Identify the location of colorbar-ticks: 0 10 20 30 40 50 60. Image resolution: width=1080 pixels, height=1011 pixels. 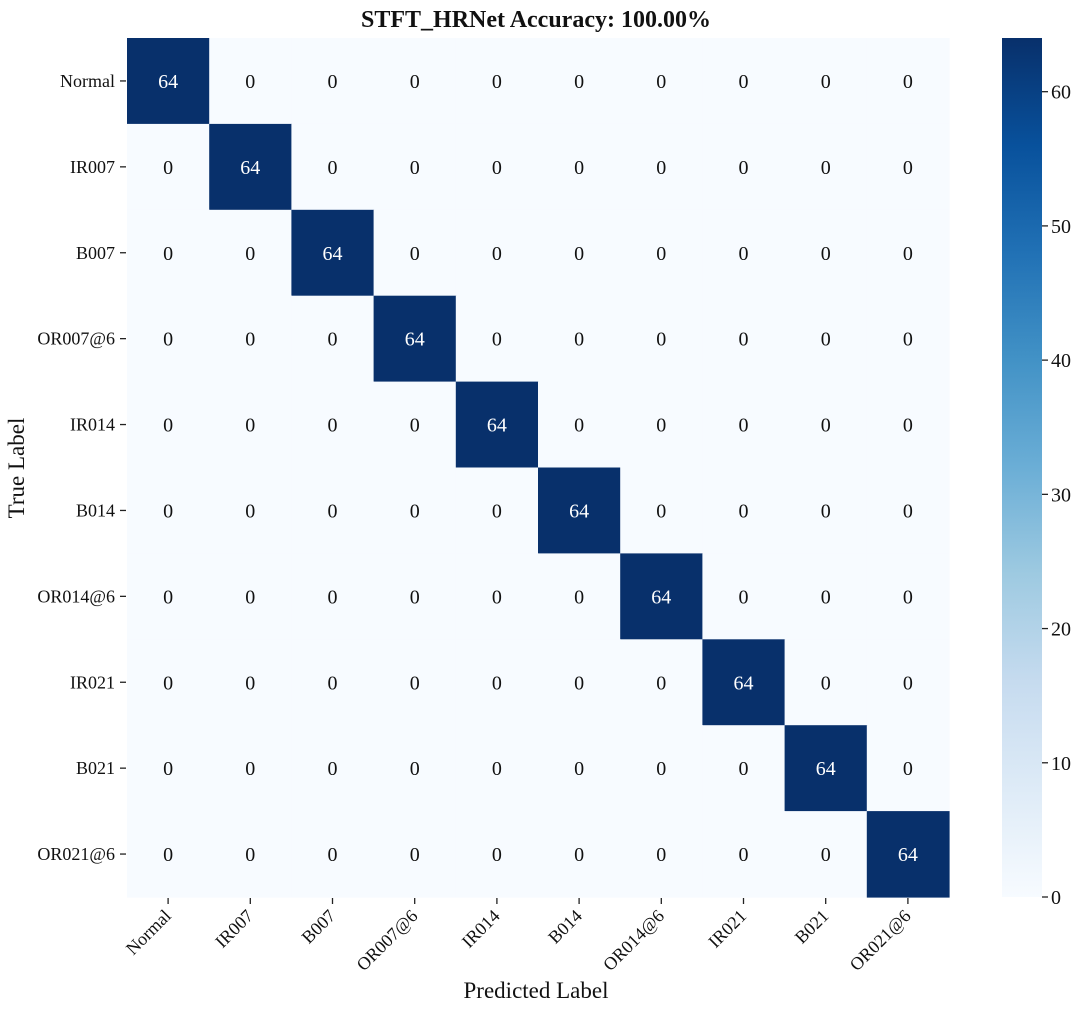
(1056, 495).